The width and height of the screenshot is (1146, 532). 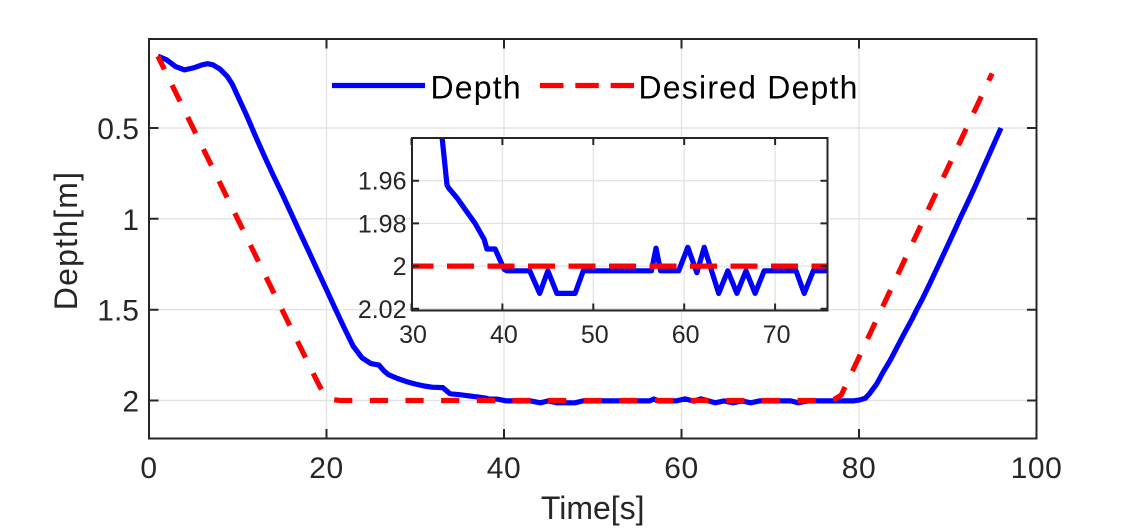 What do you see at coordinates (413, 335) in the screenshot?
I see `svg-text: 30` at bounding box center [413, 335].